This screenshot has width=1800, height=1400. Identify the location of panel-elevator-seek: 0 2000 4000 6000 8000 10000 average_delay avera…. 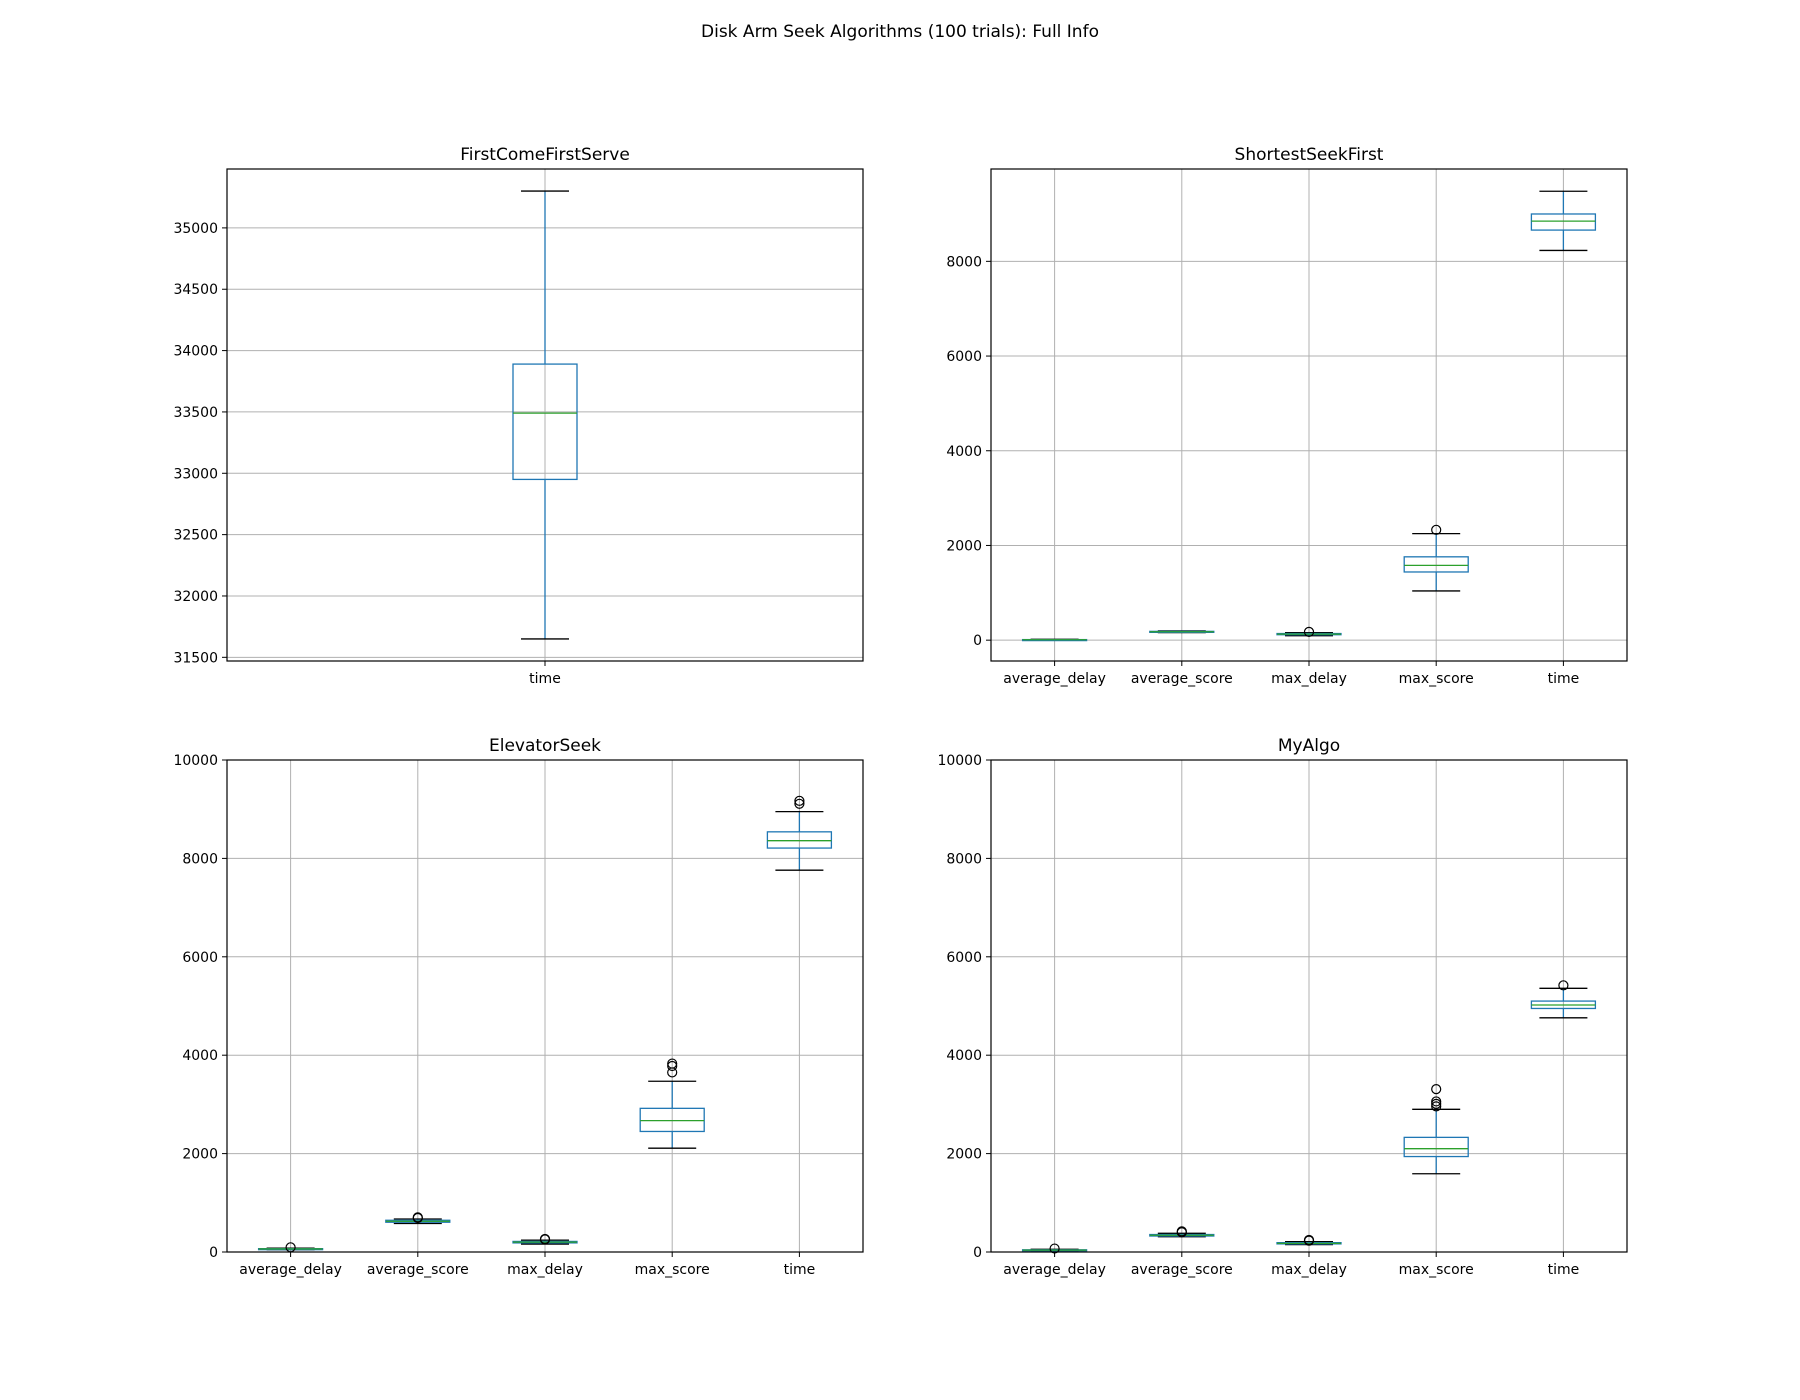
(518, 1007).